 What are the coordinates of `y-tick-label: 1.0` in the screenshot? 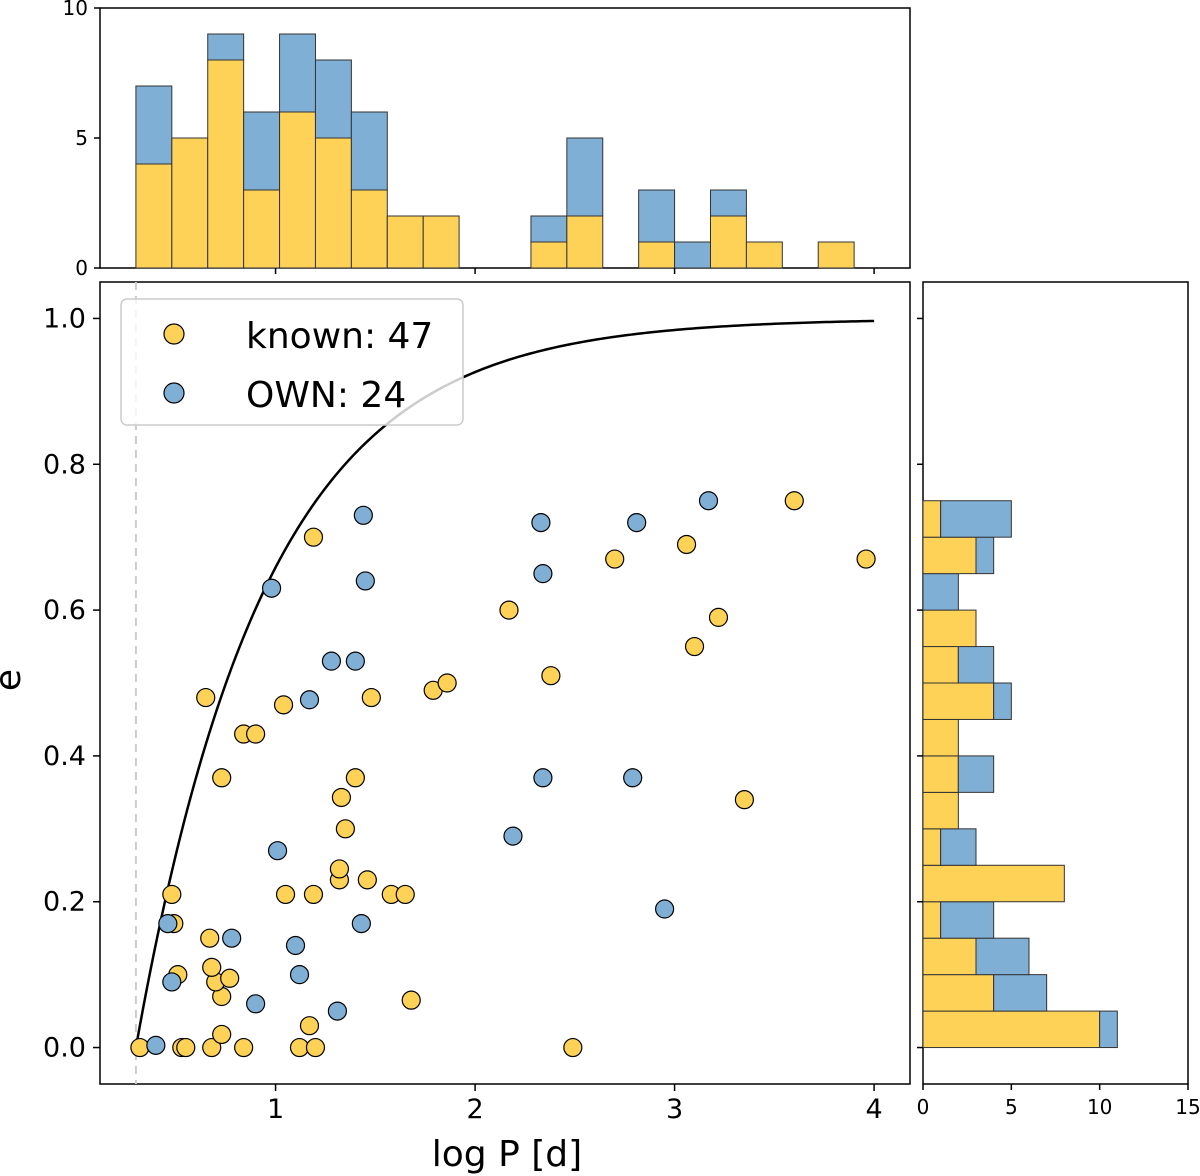 It's located at (64, 318).